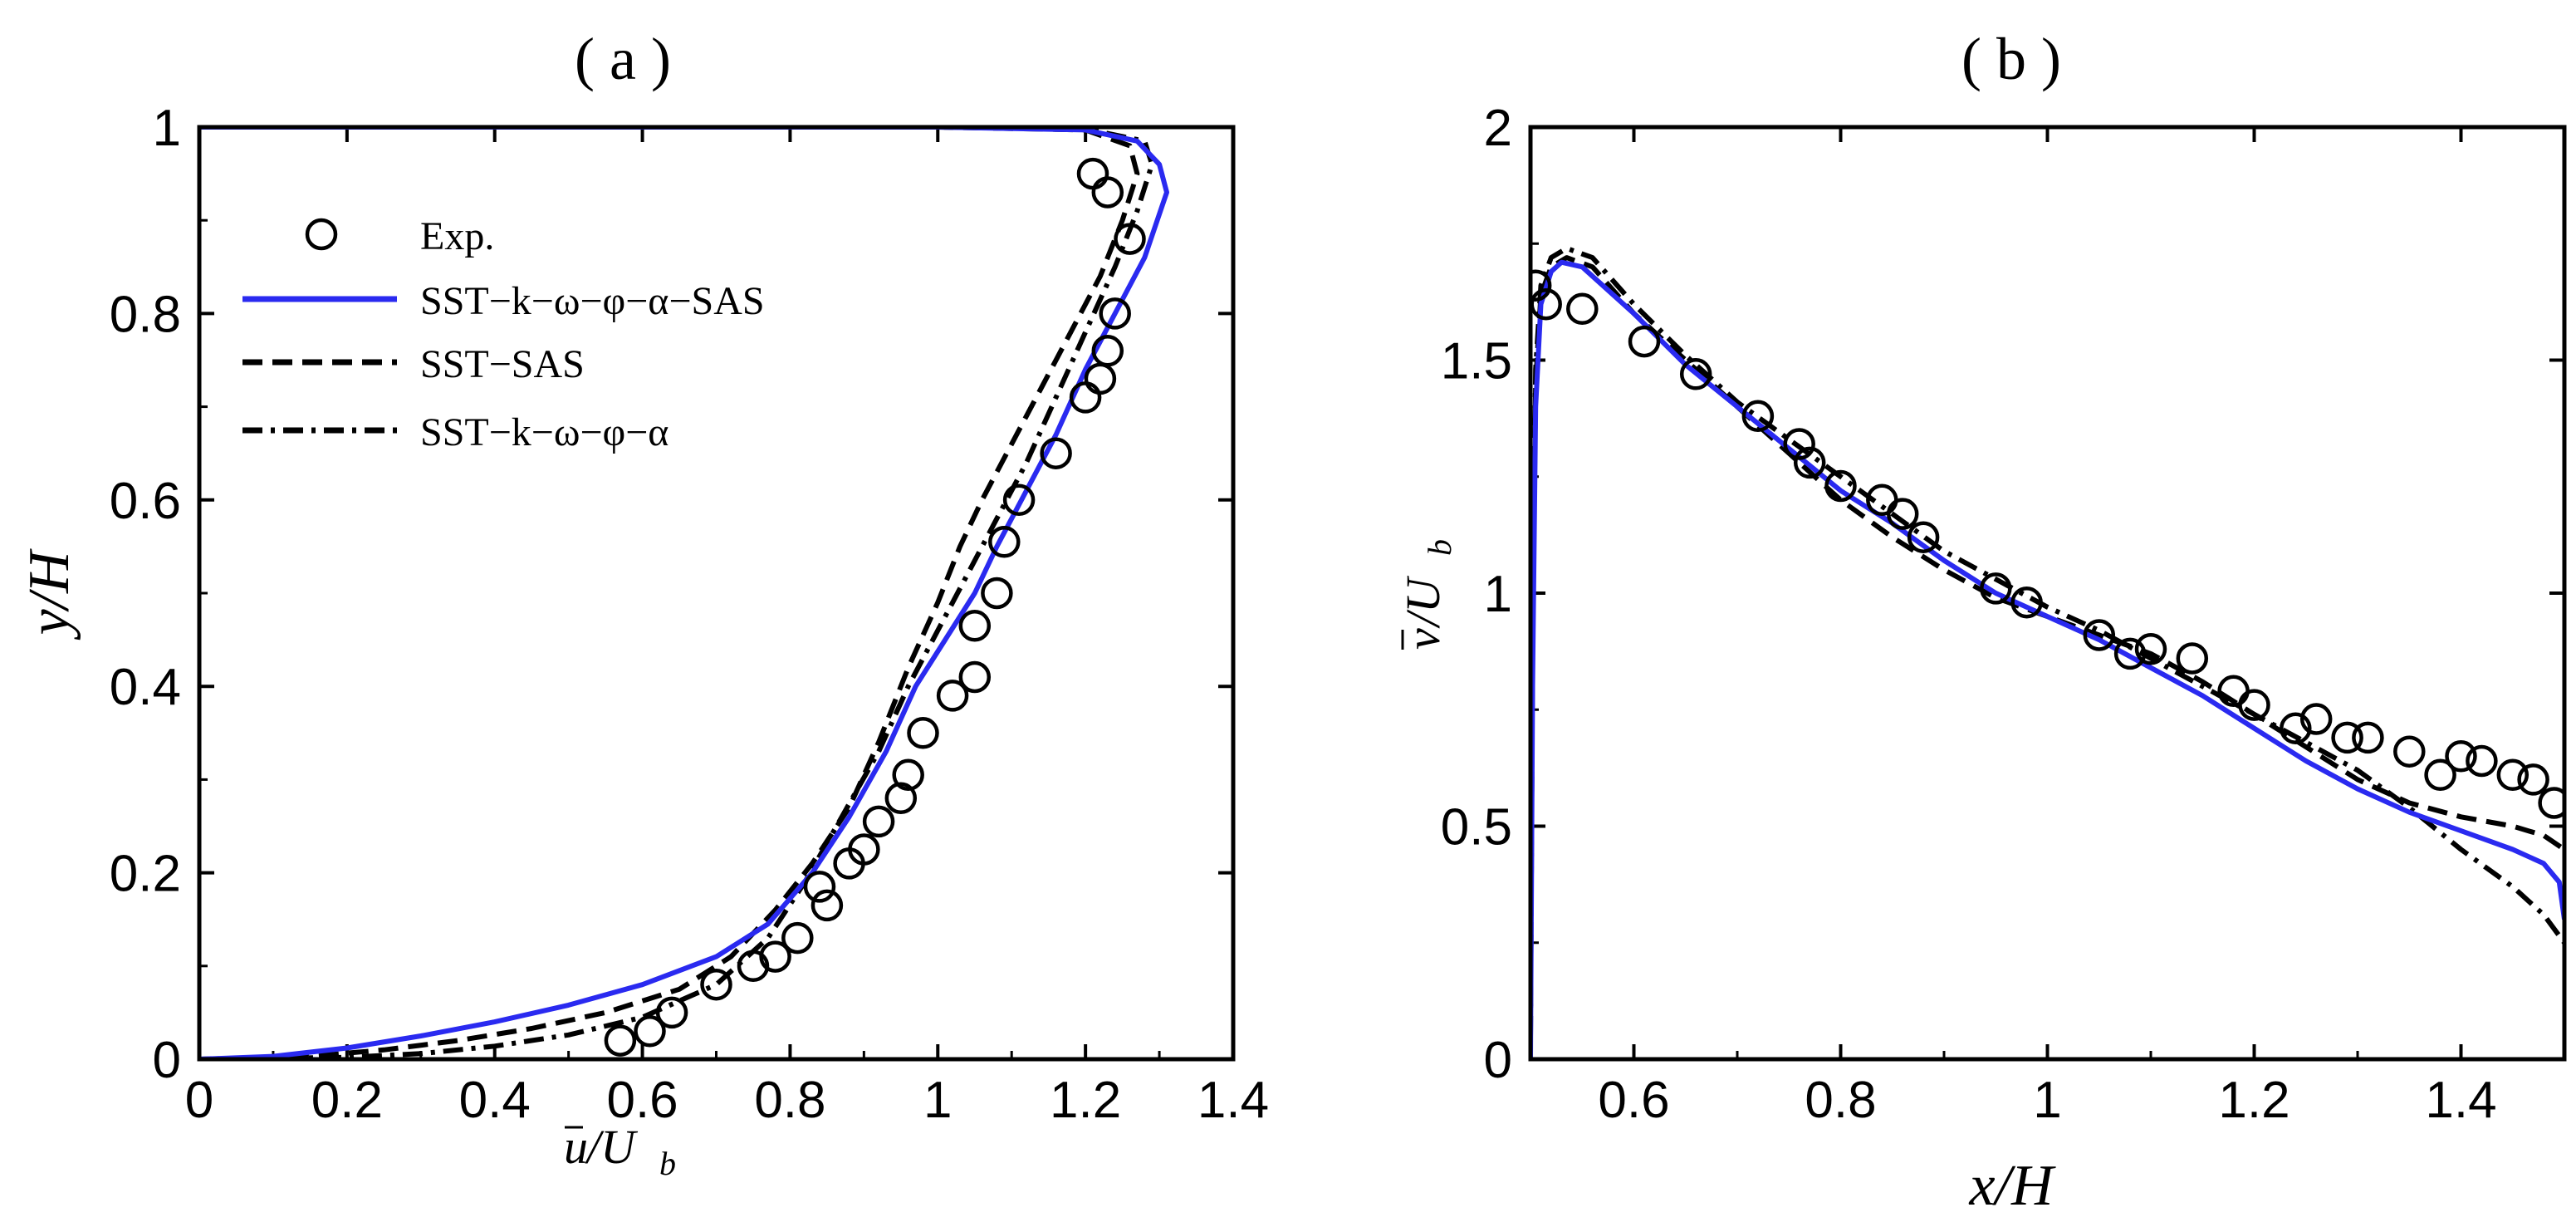  What do you see at coordinates (544, 432) in the screenshot?
I see `legend-label-sst-kwpa: SST−k−ω−φ−α` at bounding box center [544, 432].